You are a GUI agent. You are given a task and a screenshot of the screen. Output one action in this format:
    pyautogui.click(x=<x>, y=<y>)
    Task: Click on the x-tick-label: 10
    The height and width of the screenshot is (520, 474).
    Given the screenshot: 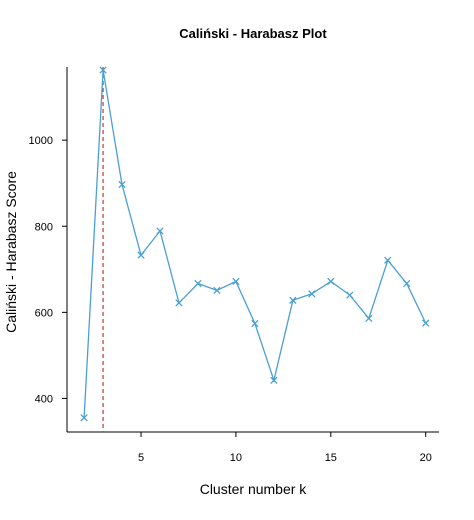 What is the action you would take?
    pyautogui.click(x=236, y=458)
    